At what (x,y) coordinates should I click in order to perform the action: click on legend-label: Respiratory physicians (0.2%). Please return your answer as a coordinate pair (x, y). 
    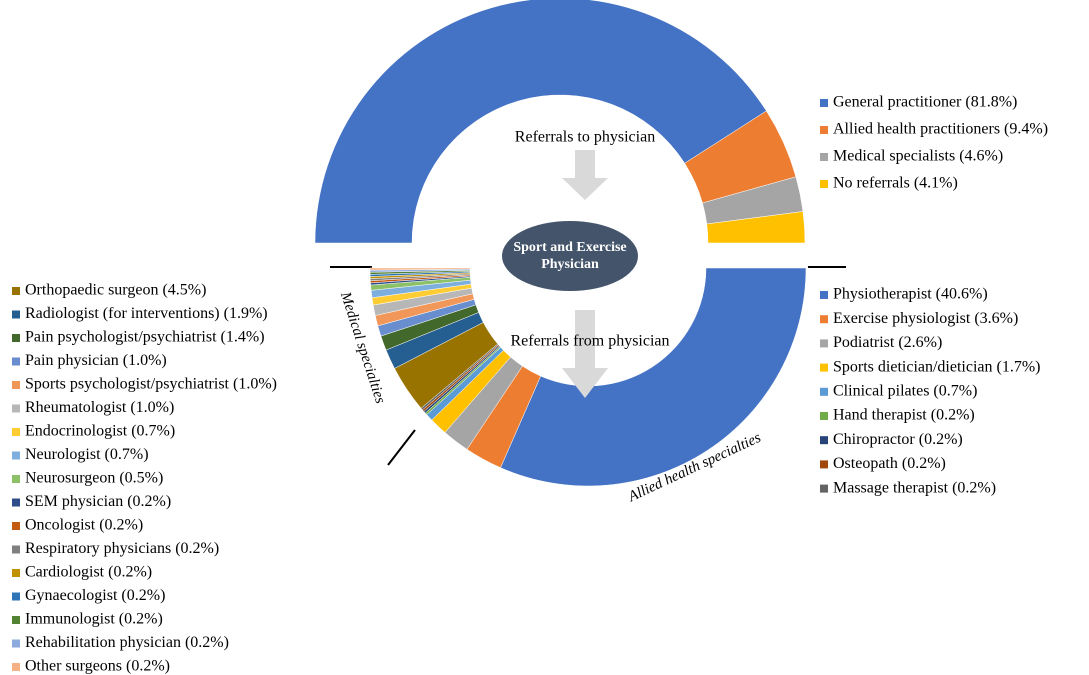
    Looking at the image, I should click on (122, 548).